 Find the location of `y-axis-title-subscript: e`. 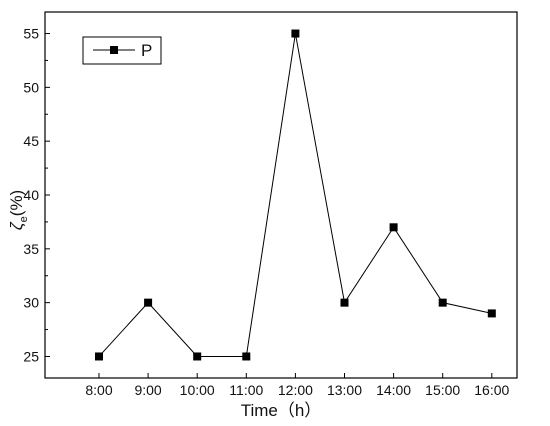

y-axis-title-subscript: e is located at coordinates (24, 219).